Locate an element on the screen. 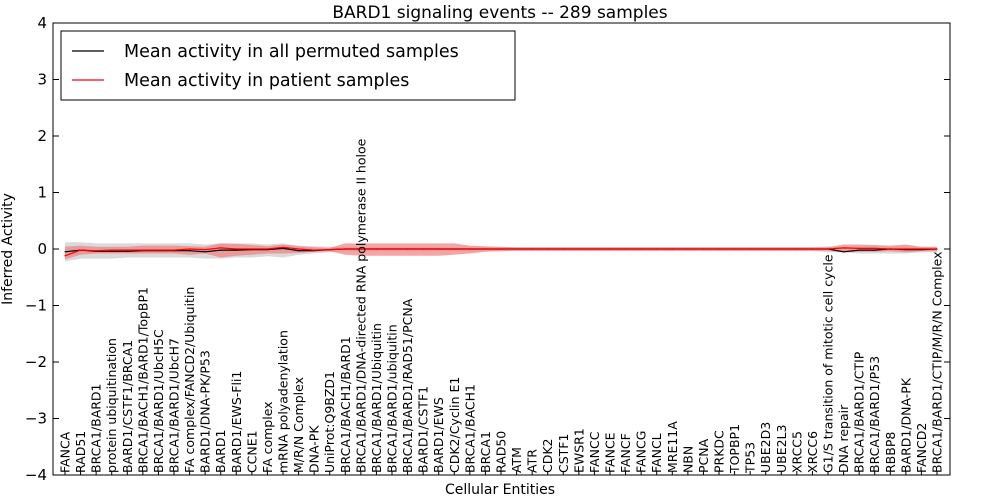 This screenshot has height=500, width=1000. category-label: FANCD2 is located at coordinates (921, 448).